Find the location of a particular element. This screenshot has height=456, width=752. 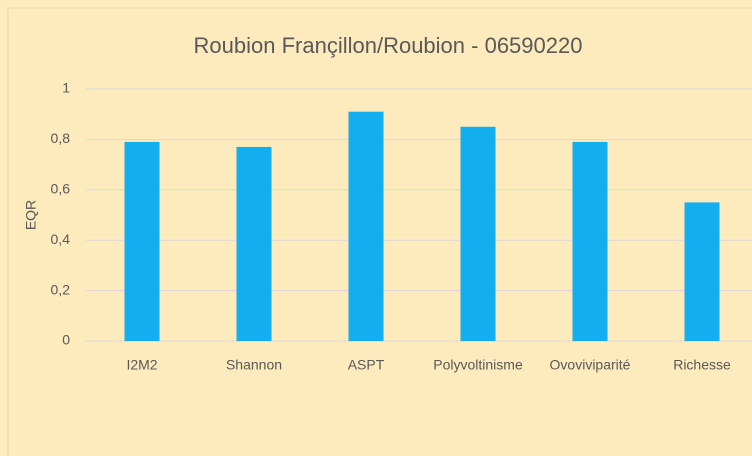

y-tick-label: 0 is located at coordinates (66, 340).